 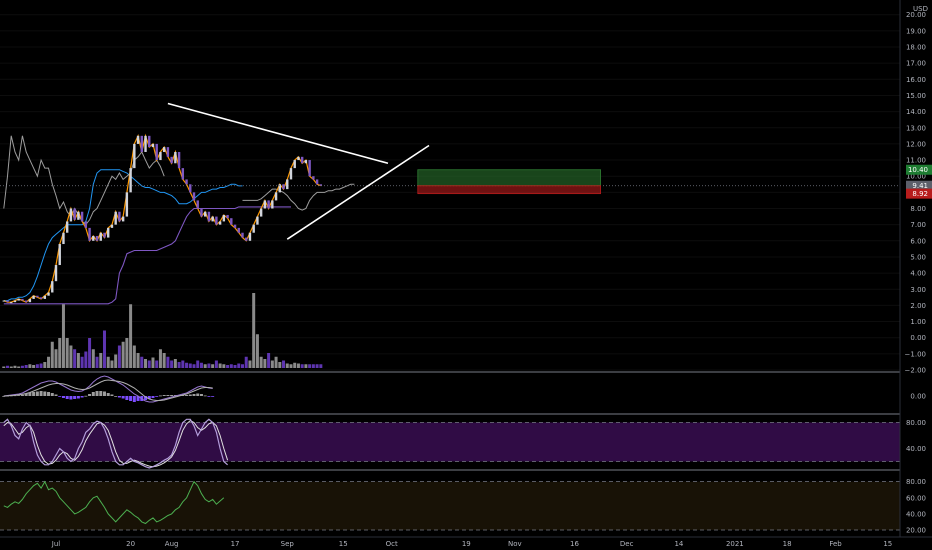 What do you see at coordinates (288, 544) in the screenshot?
I see `time-tick-label: Sep` at bounding box center [288, 544].